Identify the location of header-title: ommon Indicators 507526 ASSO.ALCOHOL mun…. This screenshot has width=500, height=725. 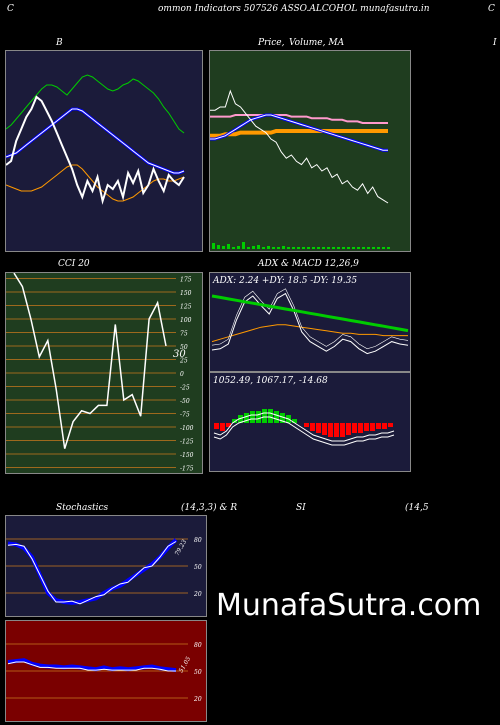
(294, 9).